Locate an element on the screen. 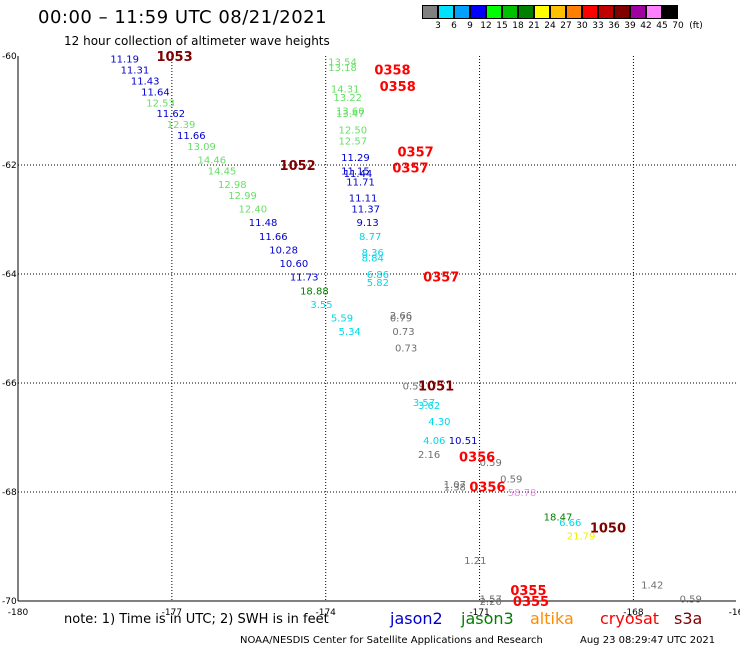  sat-altika: altika is located at coordinates (552, 618).